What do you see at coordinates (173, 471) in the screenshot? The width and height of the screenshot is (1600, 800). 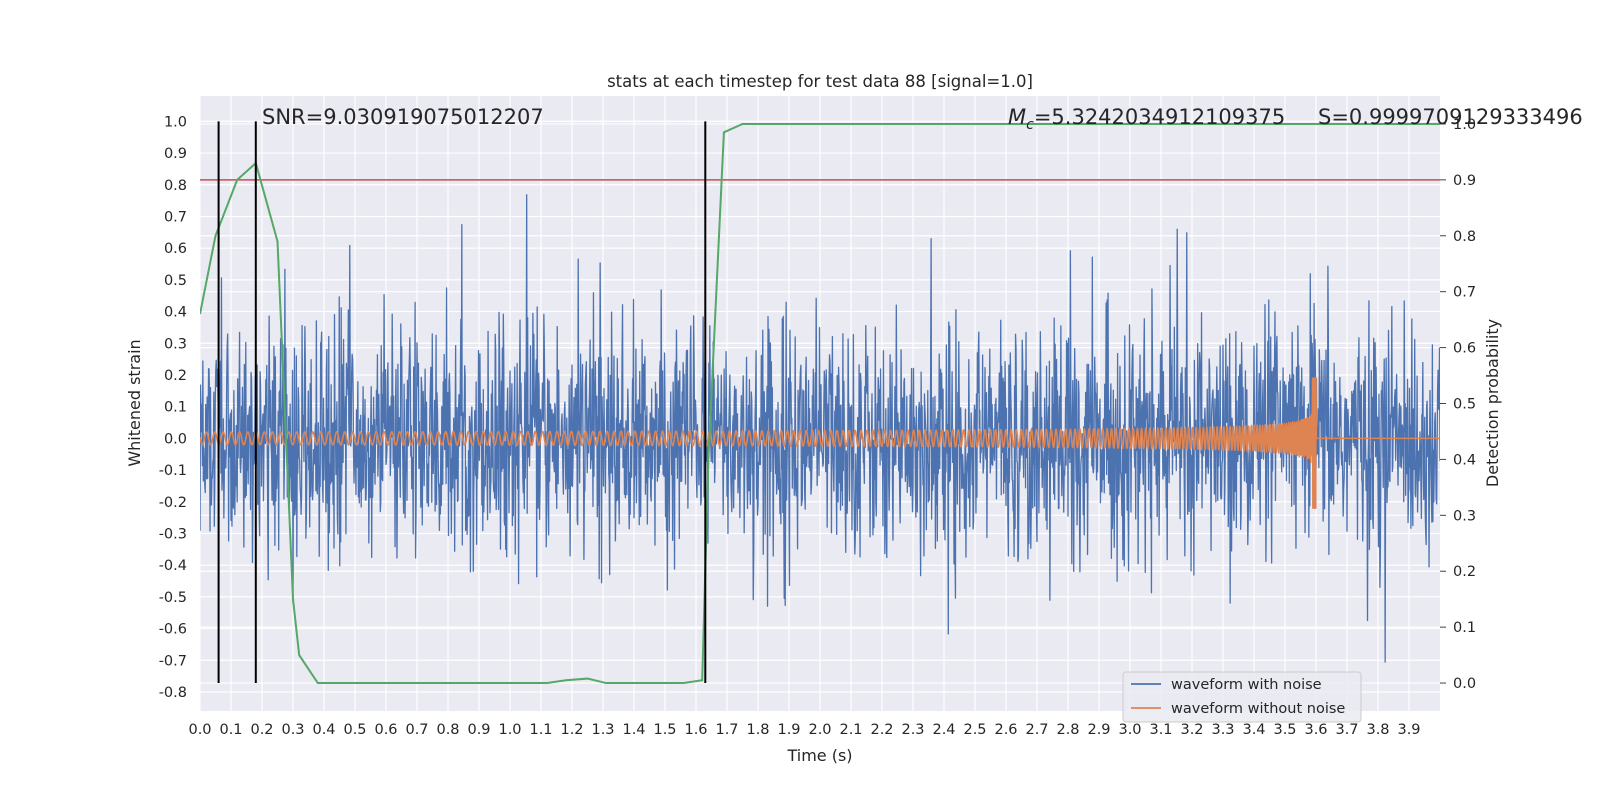 I see `y-tick-label: -0.1` at bounding box center [173, 471].